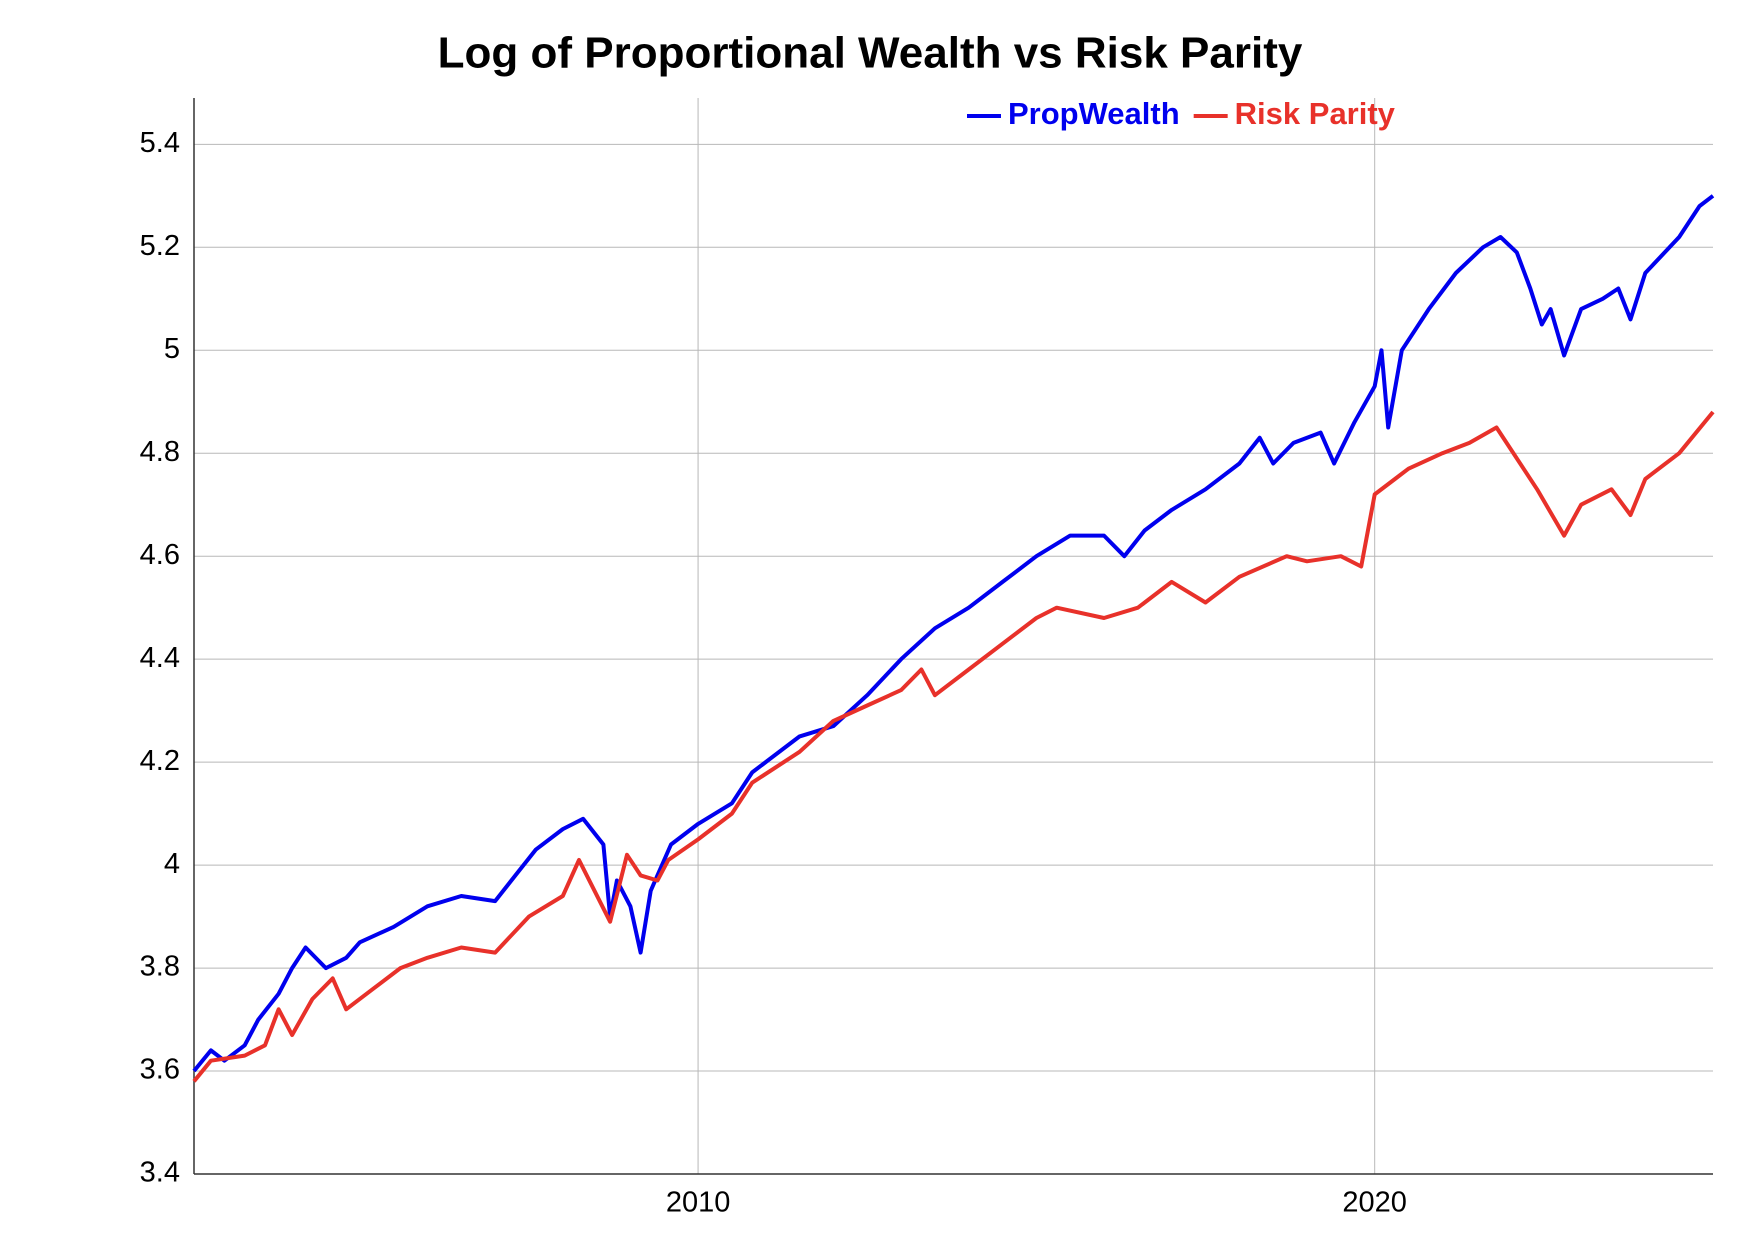 This screenshot has height=1246, width=1746. Describe the element at coordinates (160, 761) in the screenshot. I see `y-tick-label: 4.2` at that location.